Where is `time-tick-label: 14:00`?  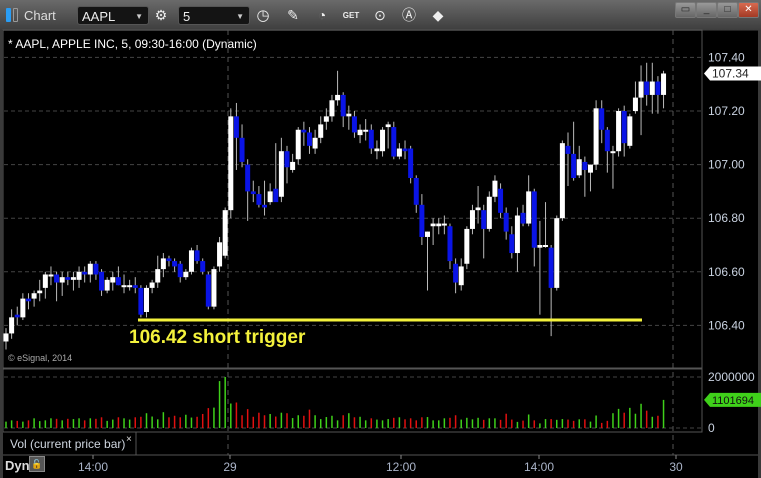 time-tick-label: 14:00 is located at coordinates (539, 467).